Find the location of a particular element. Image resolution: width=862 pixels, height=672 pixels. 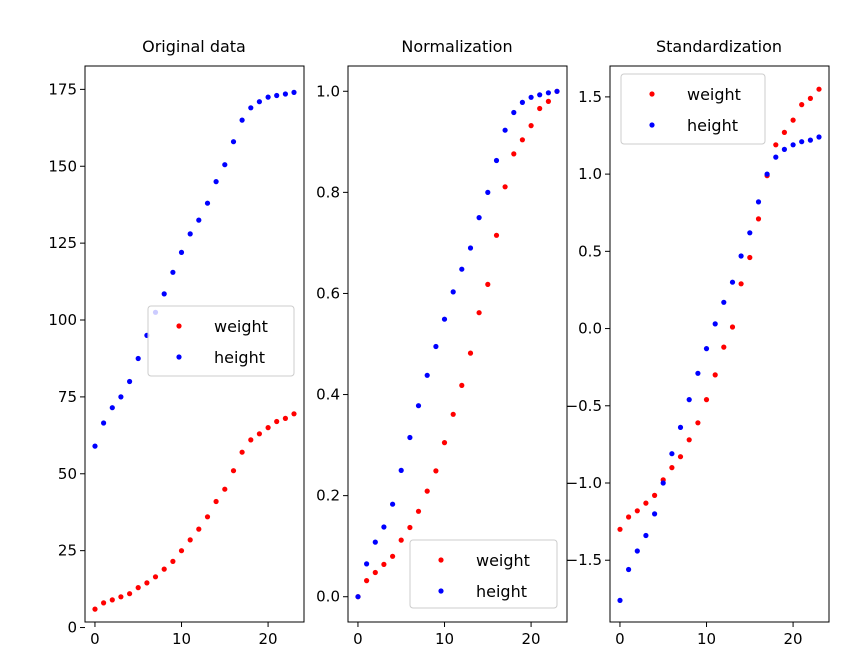

y-tick-label: 100 is located at coordinates (62, 320).